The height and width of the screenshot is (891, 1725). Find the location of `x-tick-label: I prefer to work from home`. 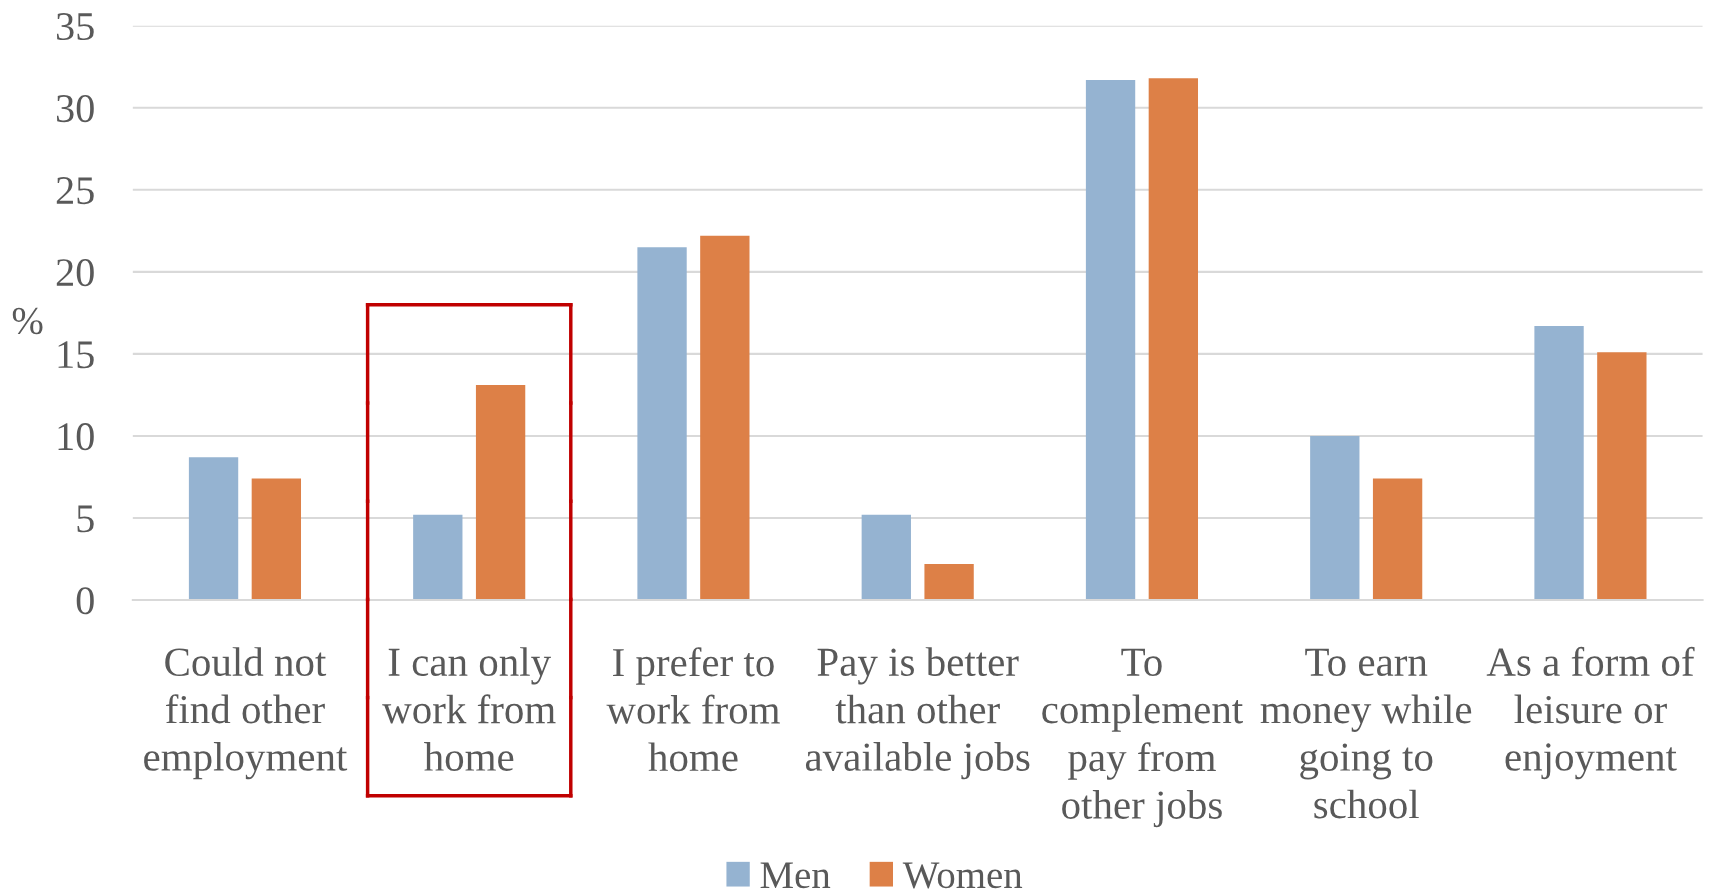

x-tick-label: I prefer to work from home is located at coordinates (693, 709).